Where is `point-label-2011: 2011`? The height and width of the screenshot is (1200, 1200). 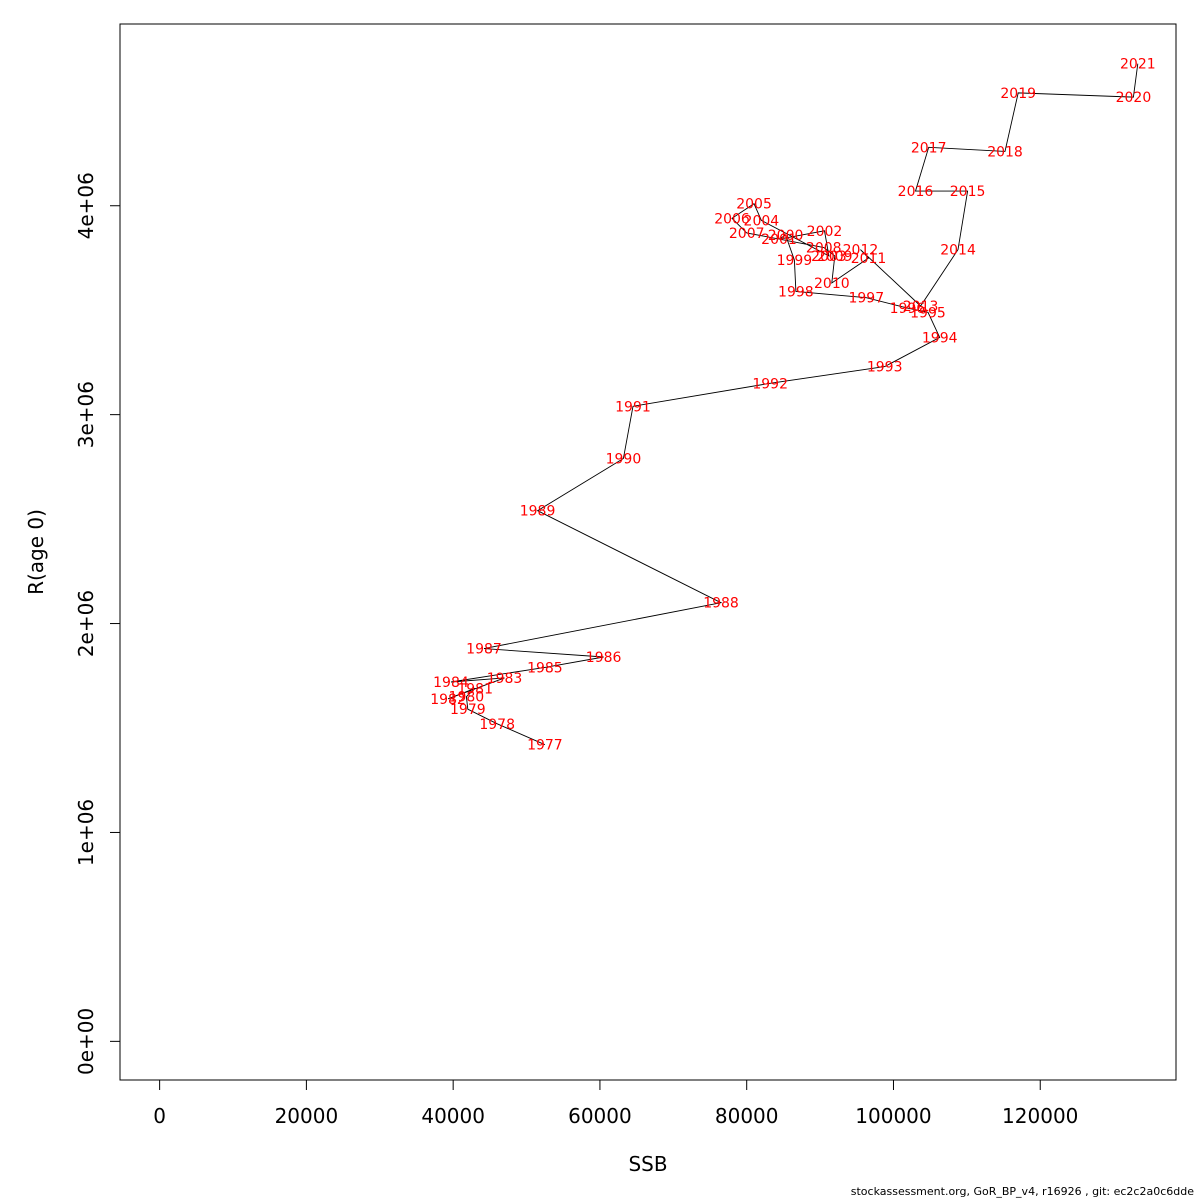
point-label-2011: 2011 is located at coordinates (869, 259).